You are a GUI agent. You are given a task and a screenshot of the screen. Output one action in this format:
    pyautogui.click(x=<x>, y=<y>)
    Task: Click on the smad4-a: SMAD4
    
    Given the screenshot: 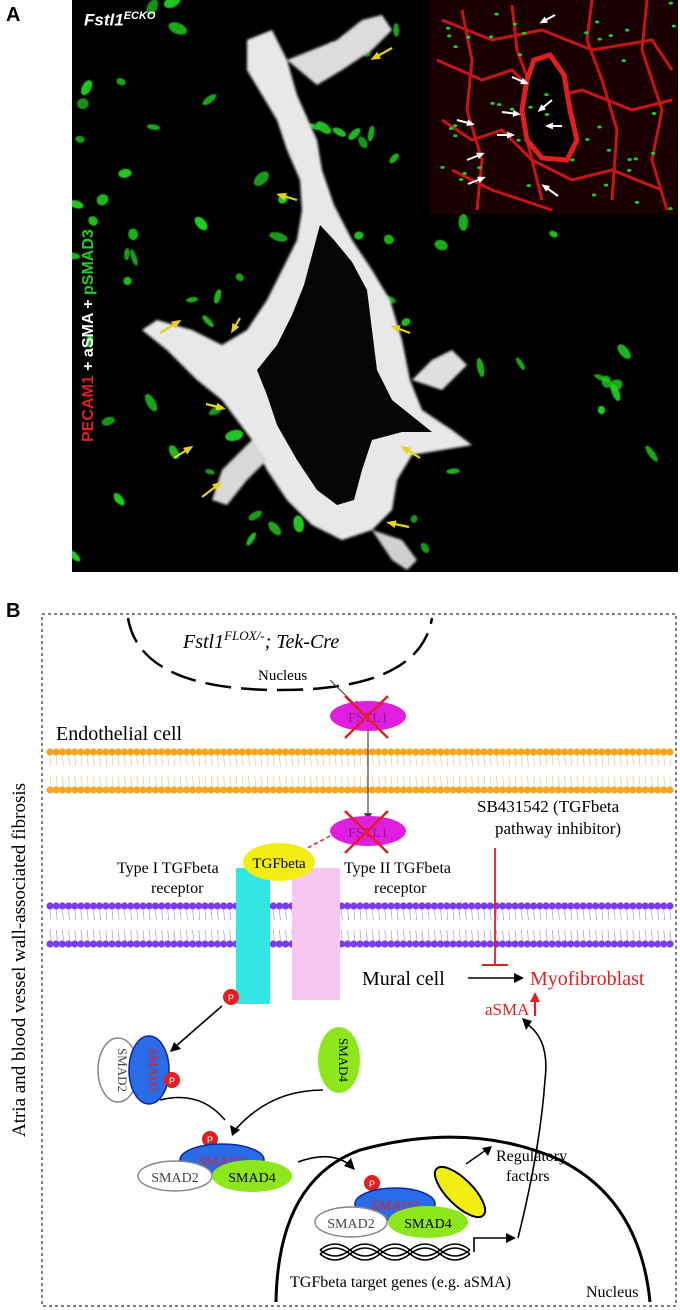 What is the action you would take?
    pyautogui.click(x=339, y=1060)
    